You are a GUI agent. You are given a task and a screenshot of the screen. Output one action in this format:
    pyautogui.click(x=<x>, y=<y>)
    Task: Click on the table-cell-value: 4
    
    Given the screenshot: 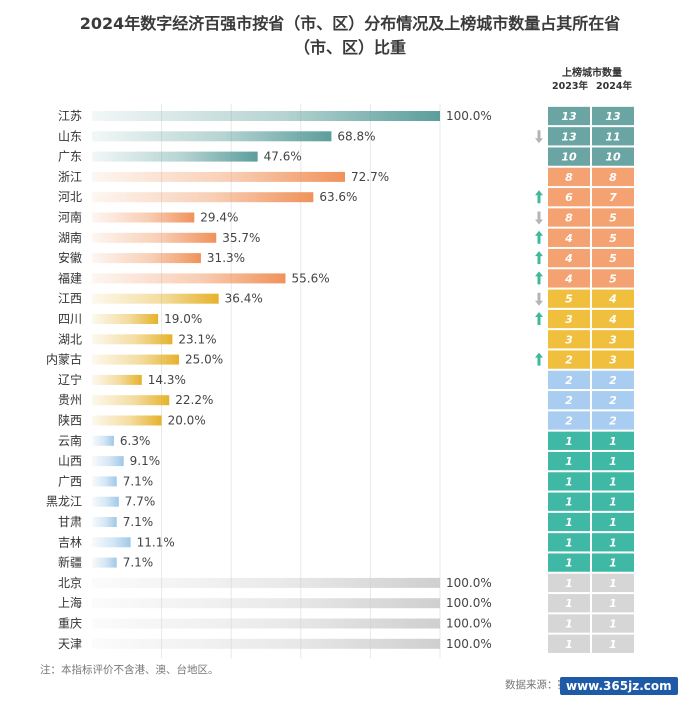 What is the action you would take?
    pyautogui.click(x=612, y=299)
    